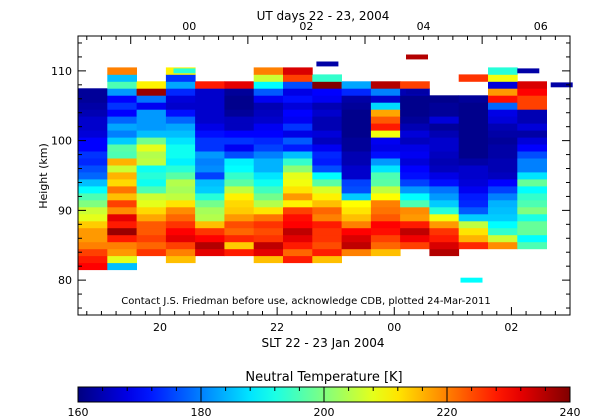 This screenshot has height=420, width=600. Describe the element at coordinates (323, 16) in the screenshot. I see `top-axis-title: UT days 22 - 23, 2004` at that location.